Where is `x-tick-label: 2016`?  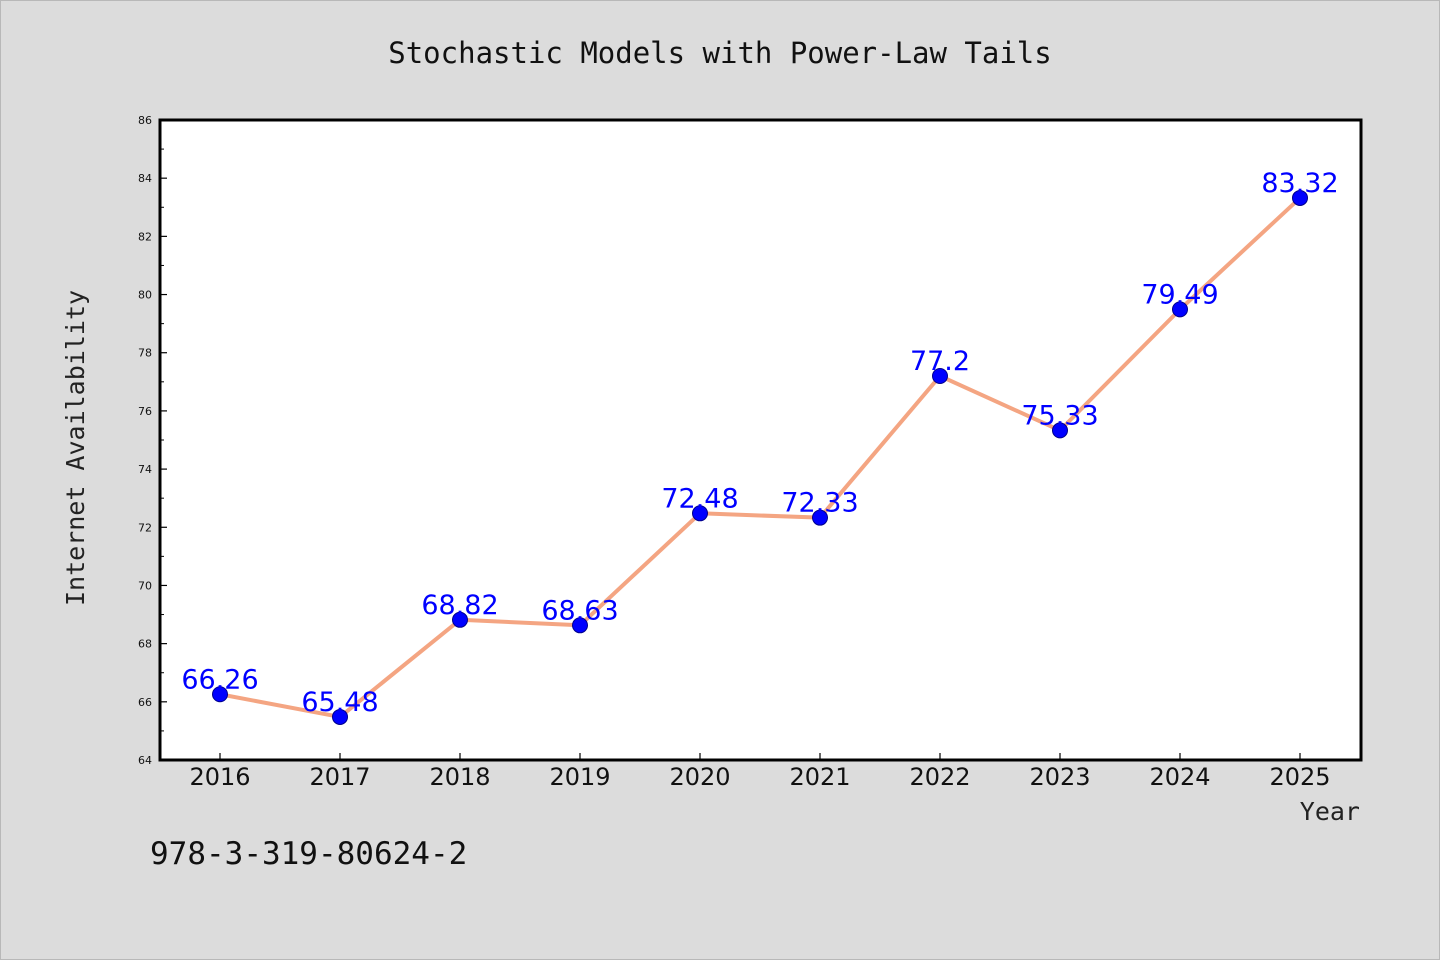 x-tick-label: 2016 is located at coordinates (219, 777).